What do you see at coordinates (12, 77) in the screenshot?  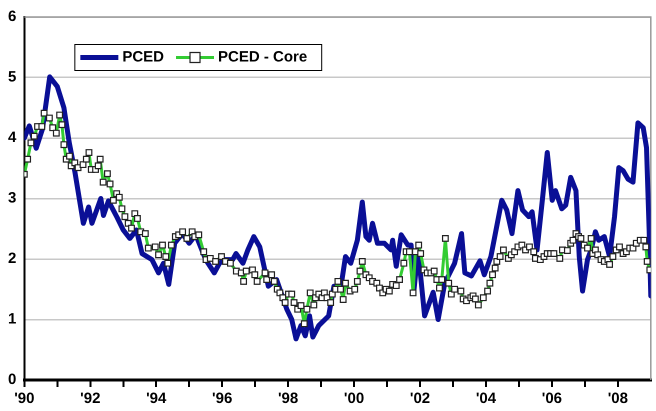 I see `y-tick-label: 5` at bounding box center [12, 77].